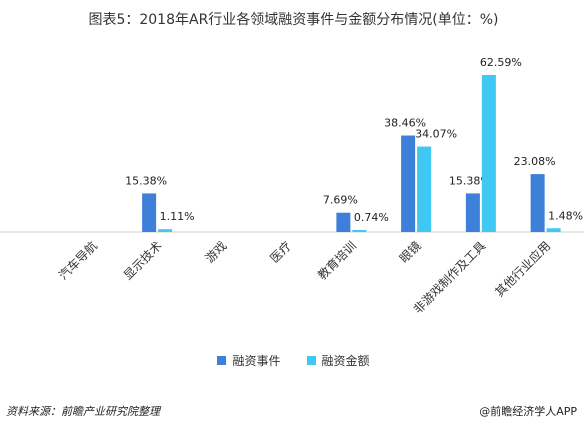 This screenshot has width=587, height=430. What do you see at coordinates (256, 361) in the screenshot?
I see `legend-label-events: 融资事件` at bounding box center [256, 361].